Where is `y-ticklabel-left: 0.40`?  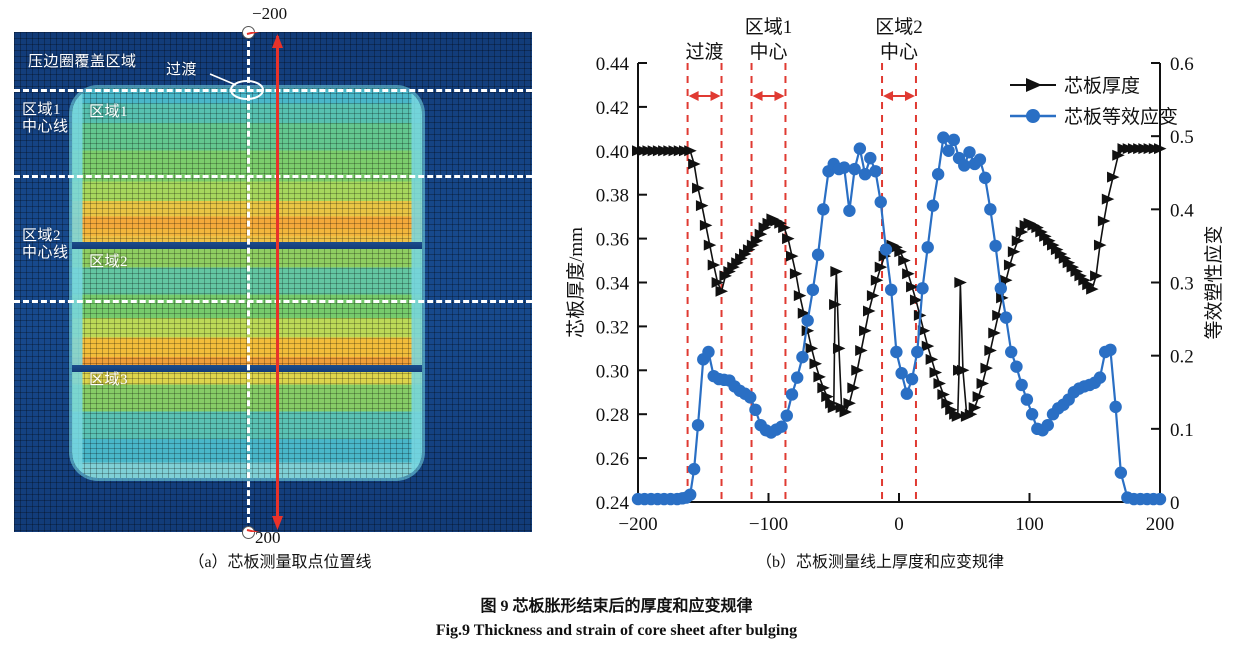 y-ticklabel-left: 0.40 is located at coordinates (612, 152).